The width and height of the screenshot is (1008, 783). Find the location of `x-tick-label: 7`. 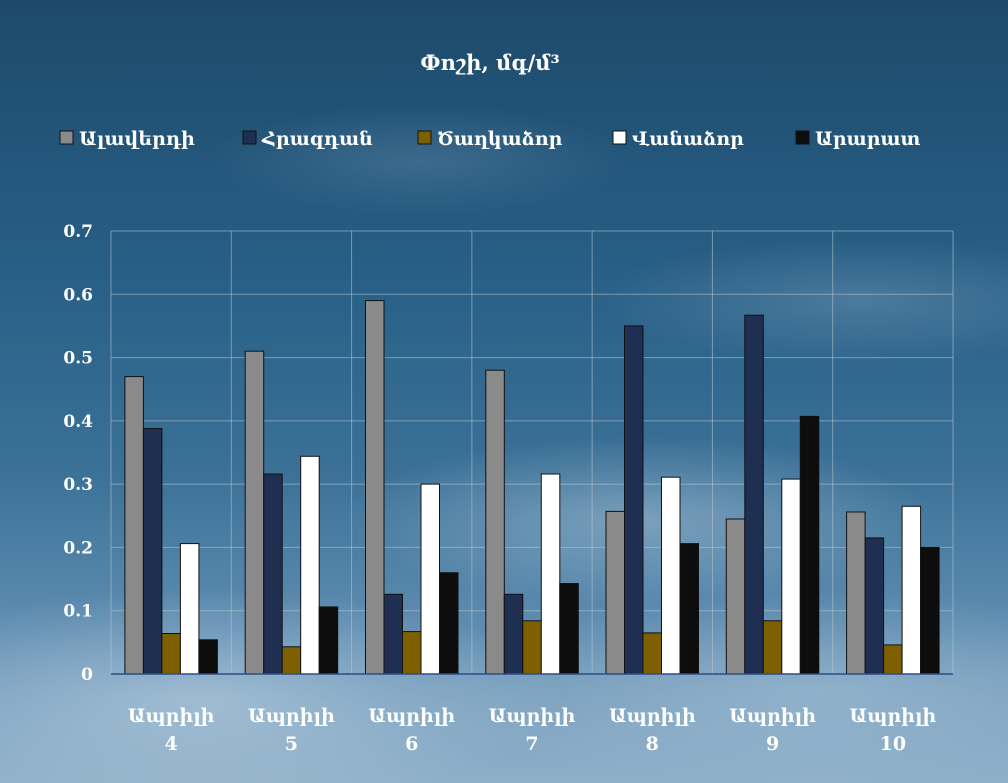

x-tick-label: 7 is located at coordinates (531, 744).